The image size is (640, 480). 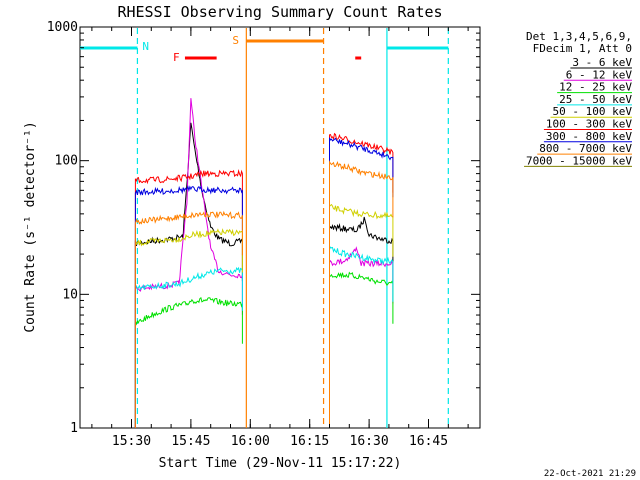 What do you see at coordinates (62, 27) in the screenshot?
I see `y-tick-label: 1000` at bounding box center [62, 27].